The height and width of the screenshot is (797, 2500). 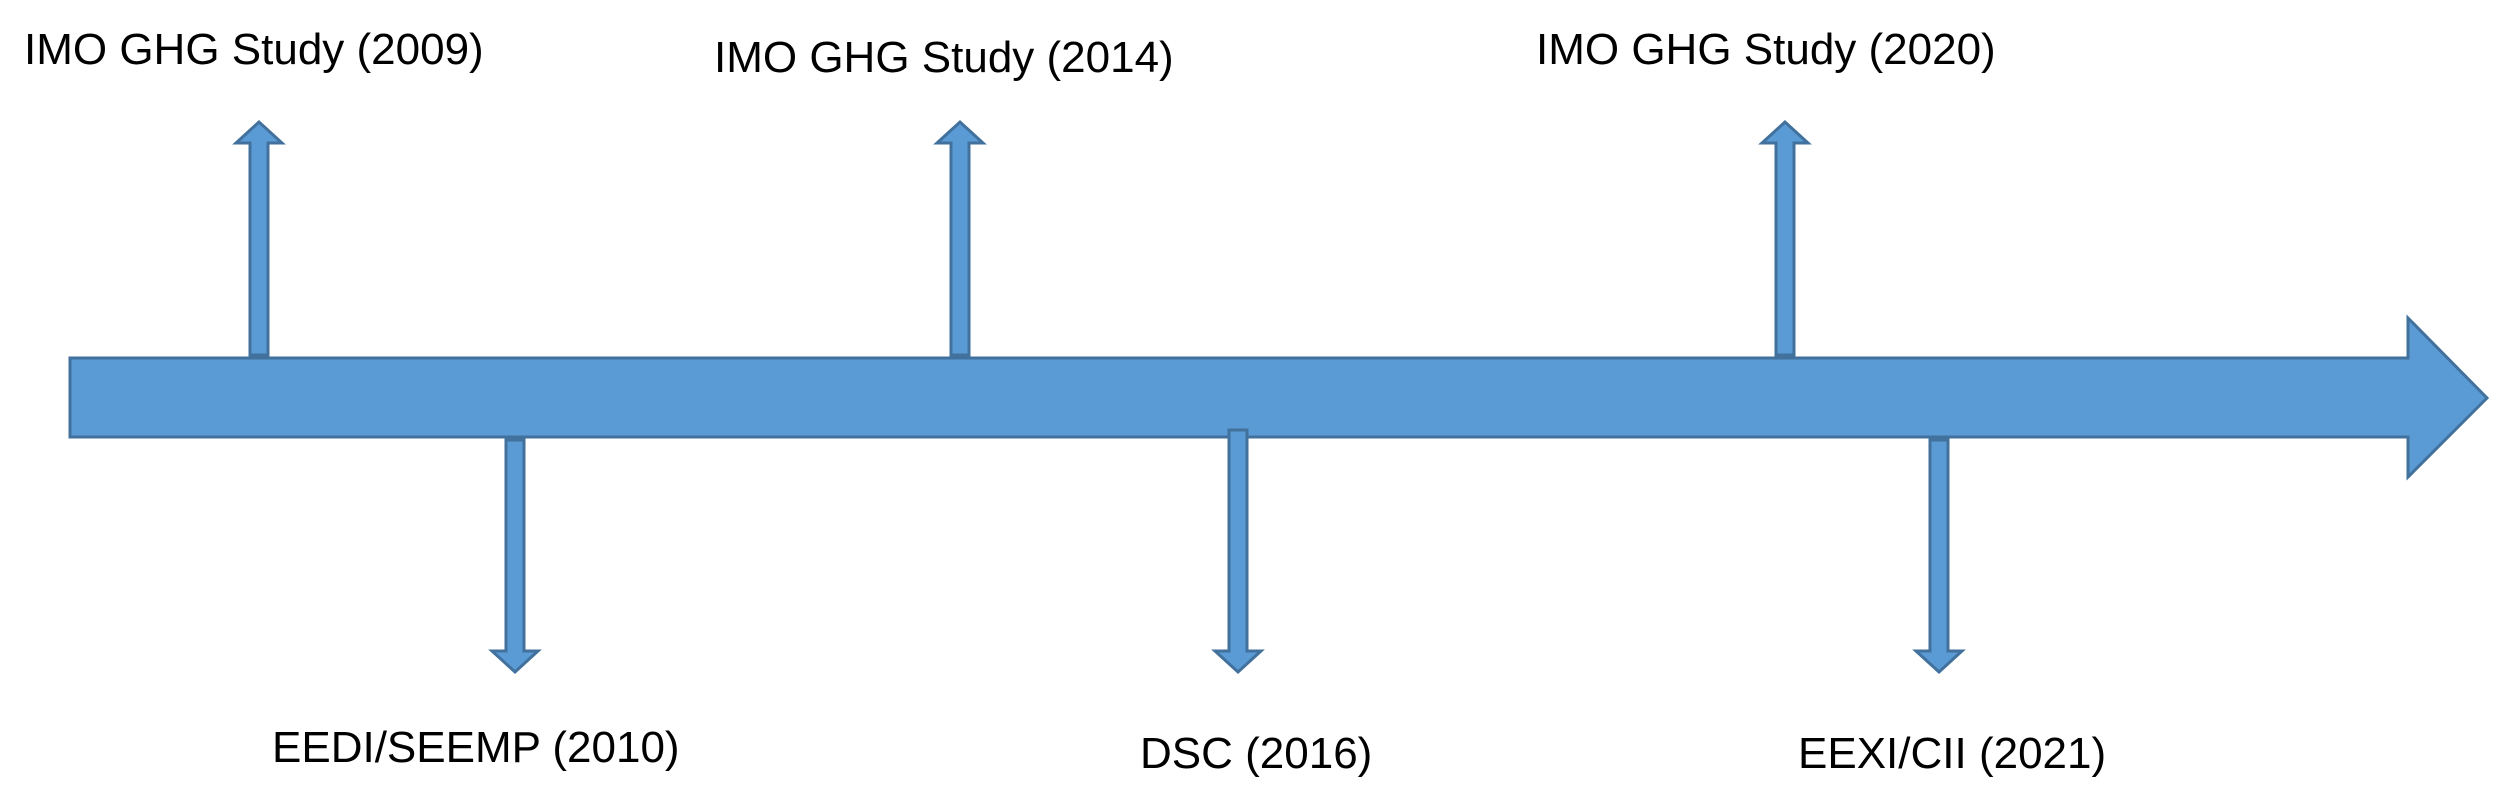 What do you see at coordinates (1952, 753) in the screenshot?
I see `event-label-eexi-cii-2021: EEXI/CII (2021)` at bounding box center [1952, 753].